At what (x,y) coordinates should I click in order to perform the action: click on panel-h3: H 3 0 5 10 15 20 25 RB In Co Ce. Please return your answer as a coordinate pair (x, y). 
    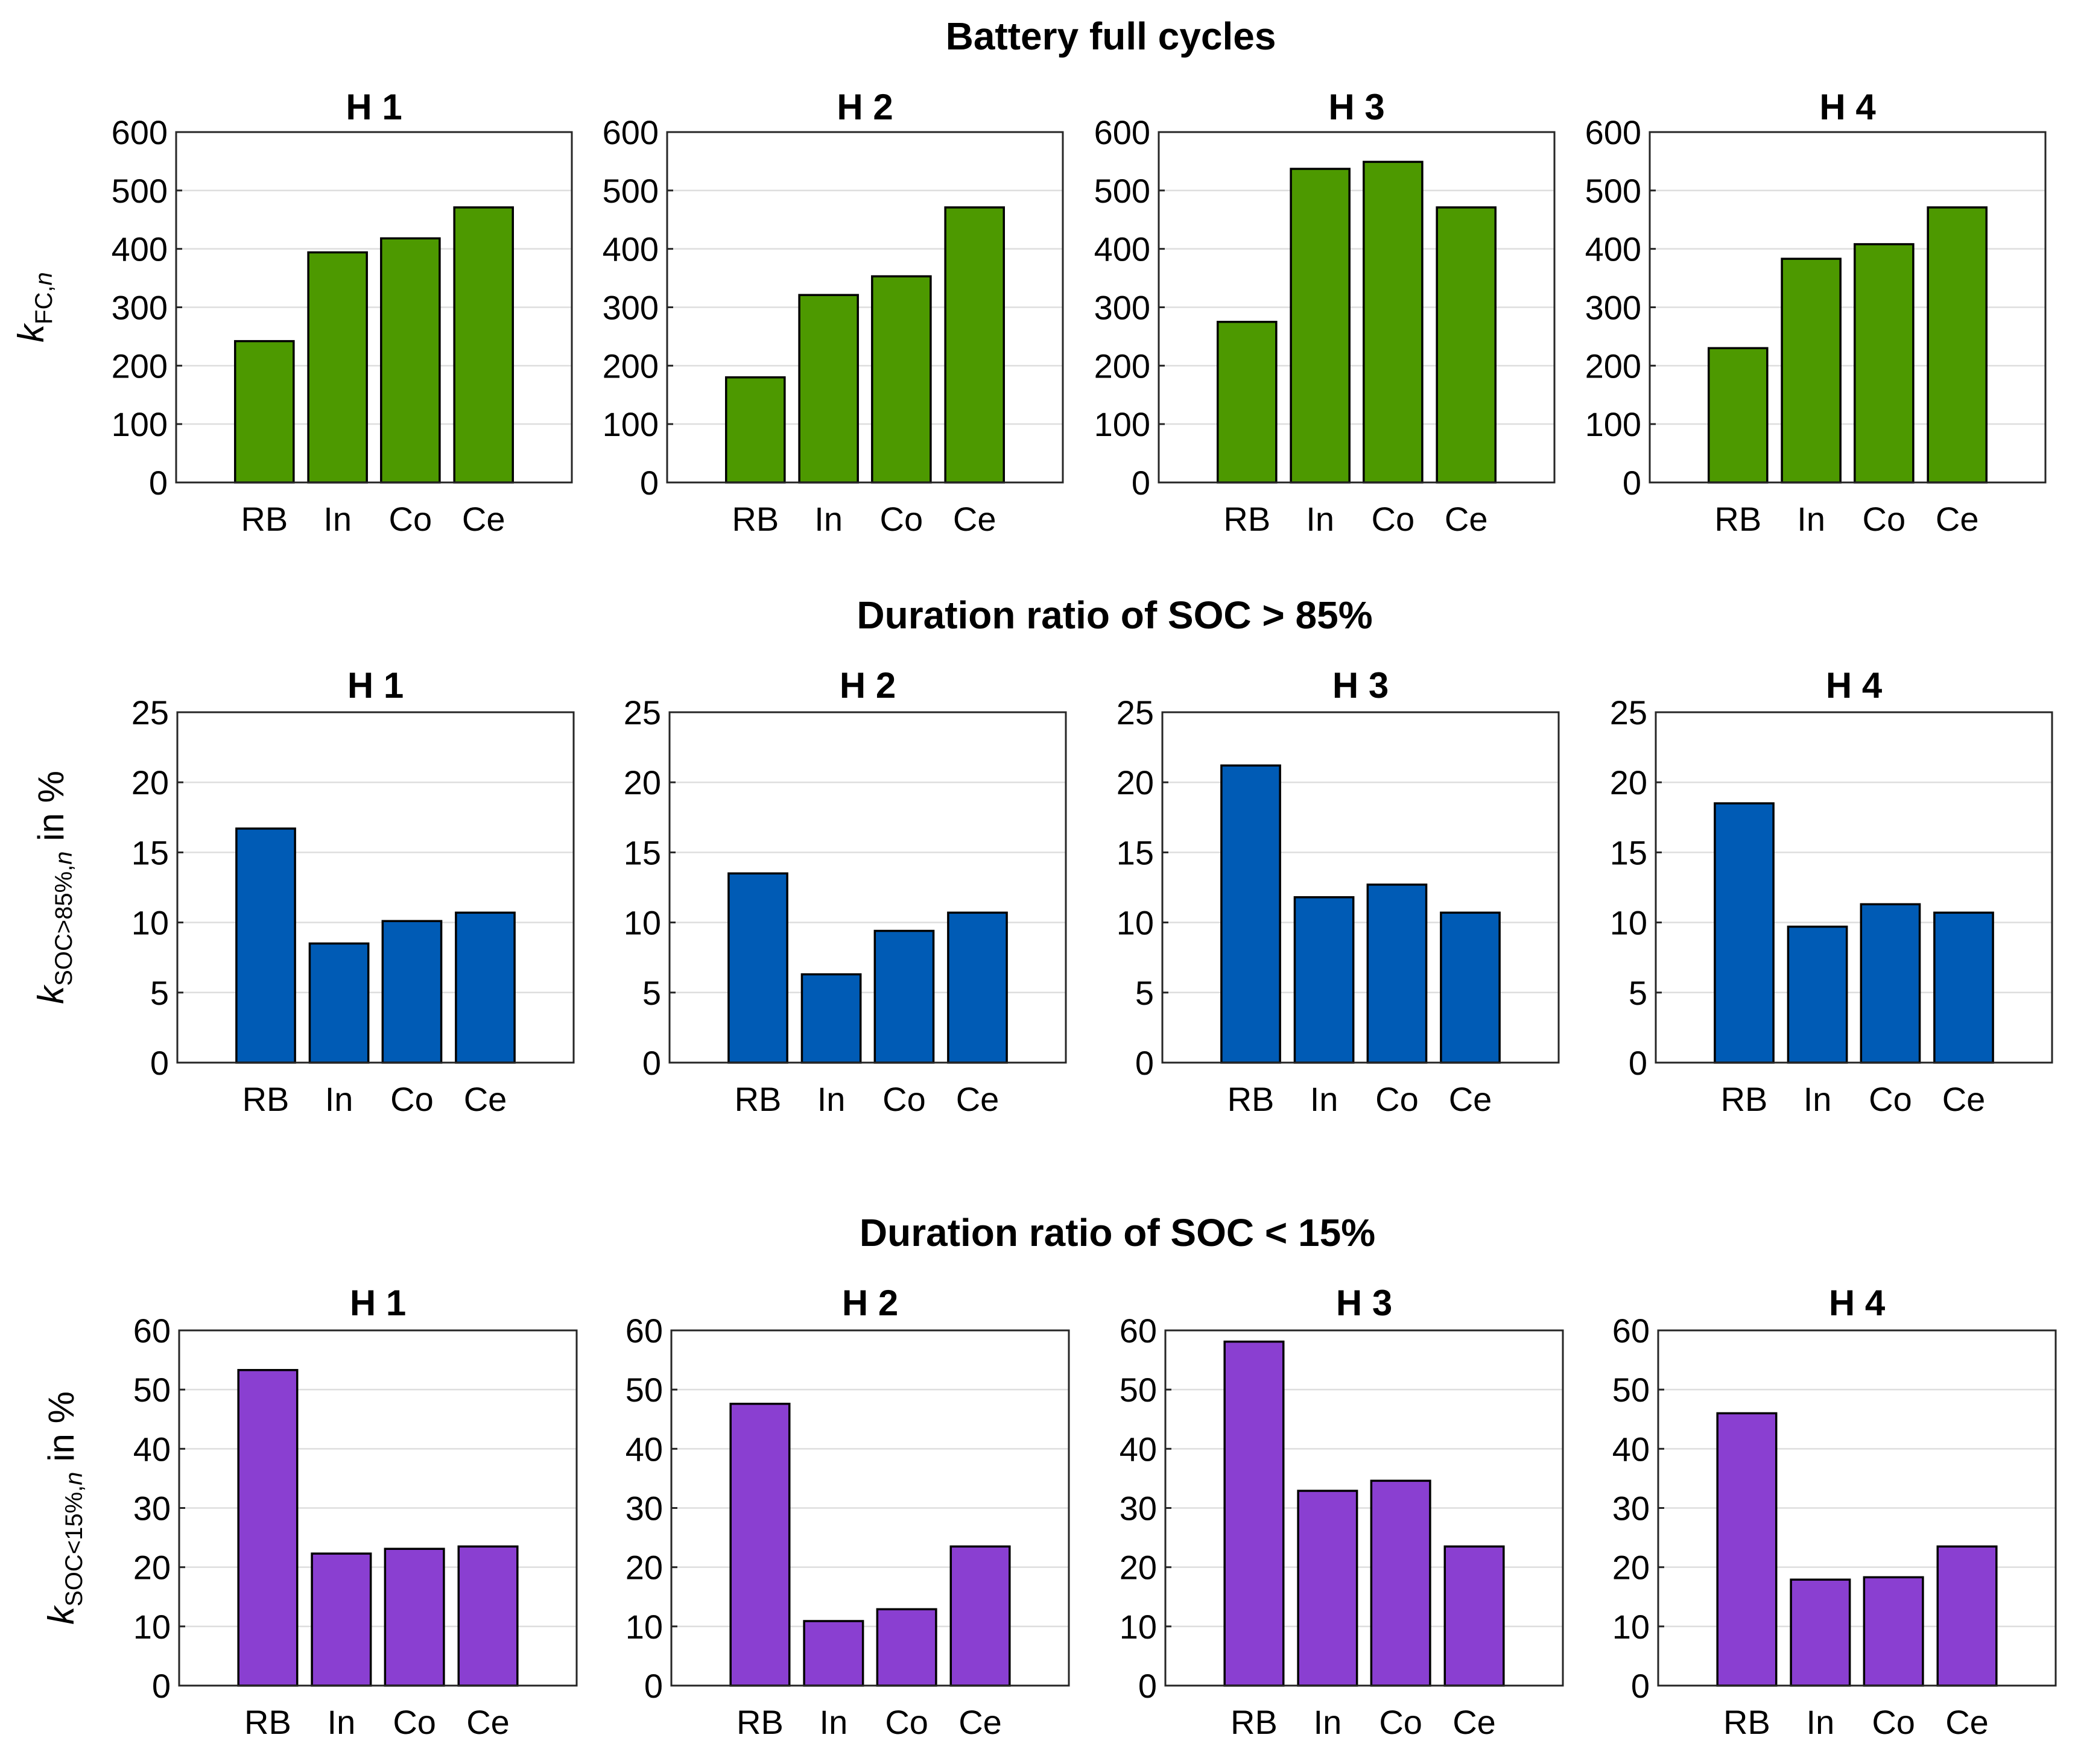
    Looking at the image, I should click on (1338, 891).